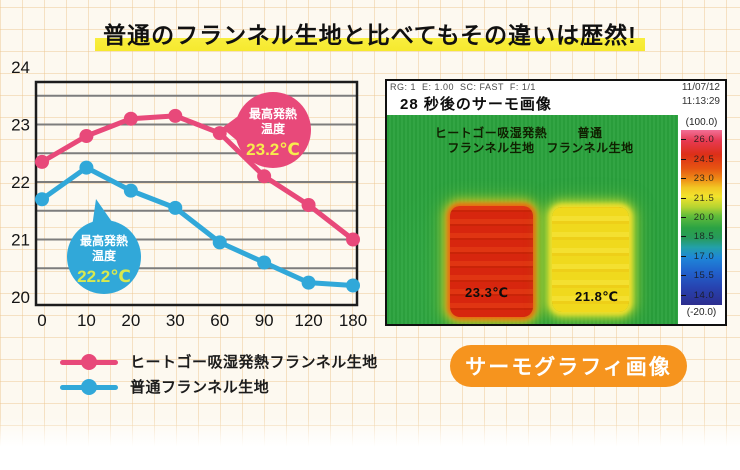 The image size is (740, 470). What do you see at coordinates (491, 261) in the screenshot?
I see `hot-fabric-swatch` at bounding box center [491, 261].